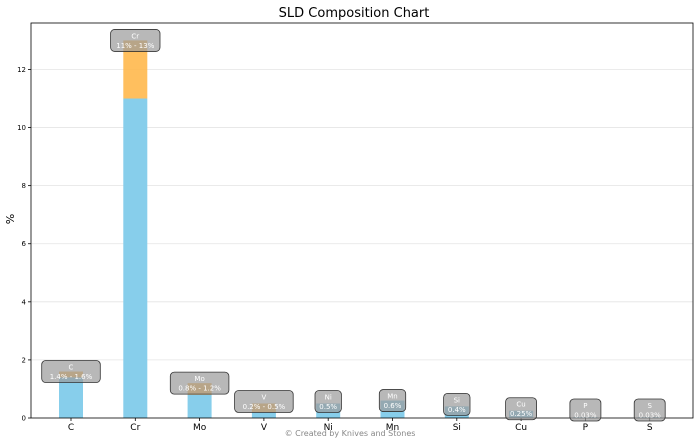 The image size is (700, 438). What do you see at coordinates (650, 428) in the screenshot?
I see `x-tick-label: S` at bounding box center [650, 428].